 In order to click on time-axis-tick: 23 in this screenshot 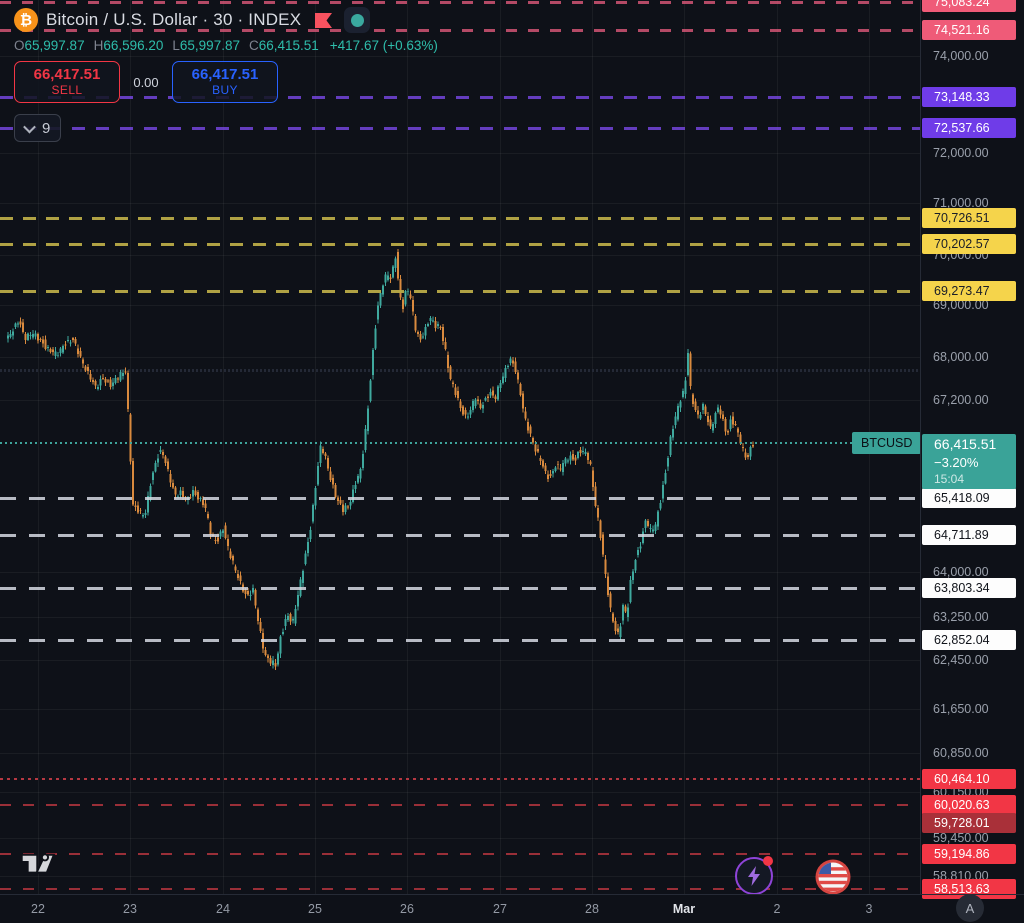, I will do `click(130, 909)`.